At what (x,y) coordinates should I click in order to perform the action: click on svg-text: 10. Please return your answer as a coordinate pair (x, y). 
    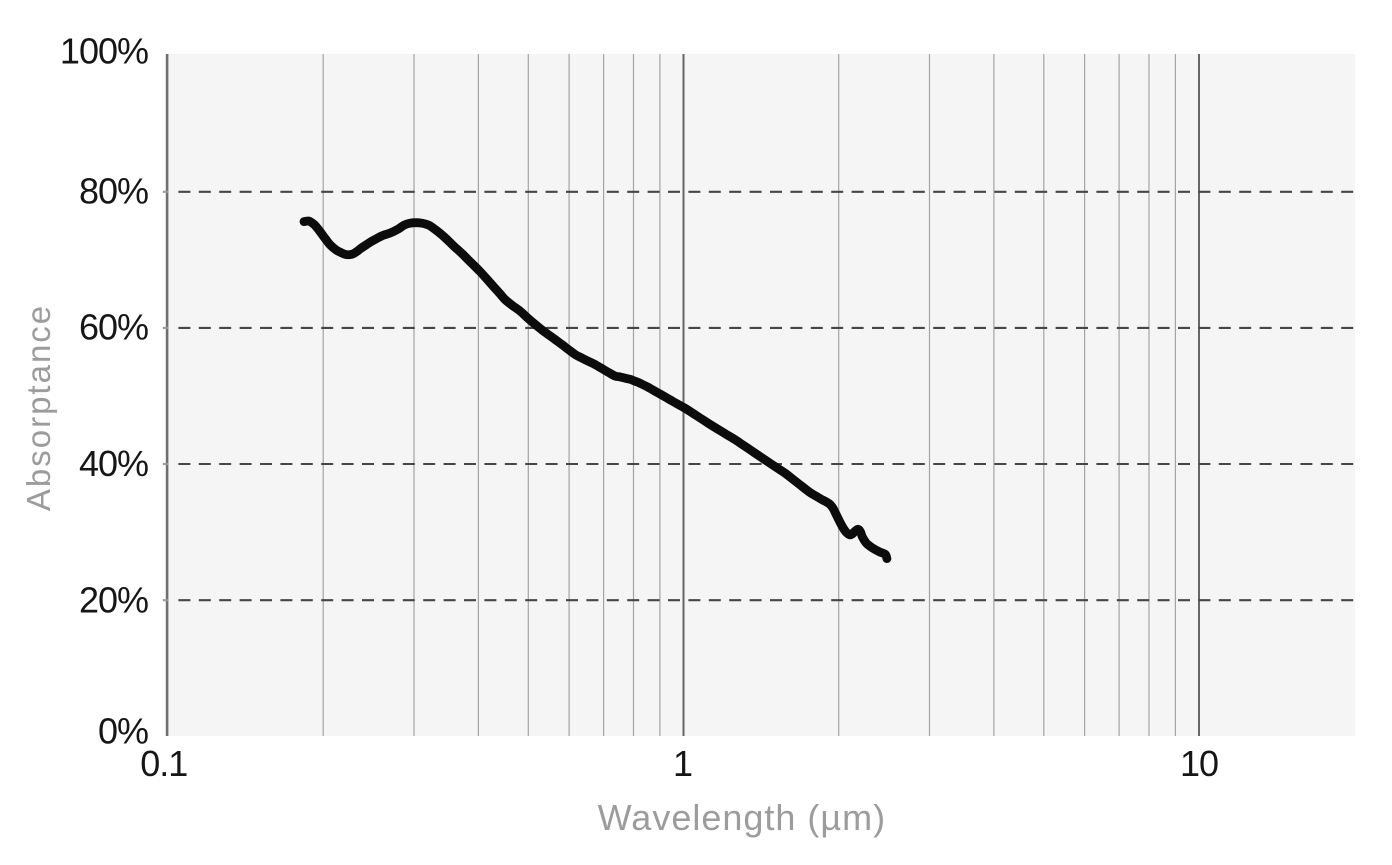
    Looking at the image, I should click on (1199, 763).